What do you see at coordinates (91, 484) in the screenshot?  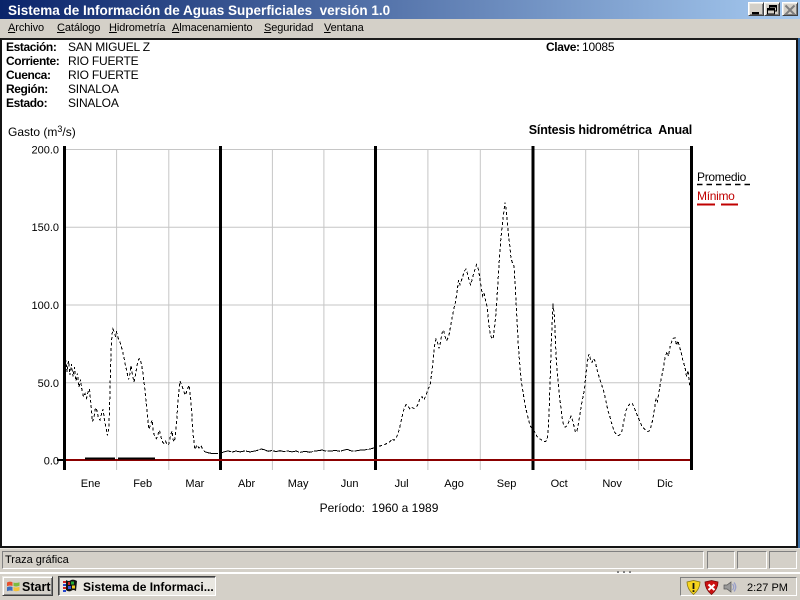 I see `svg-text: Ene` at bounding box center [91, 484].